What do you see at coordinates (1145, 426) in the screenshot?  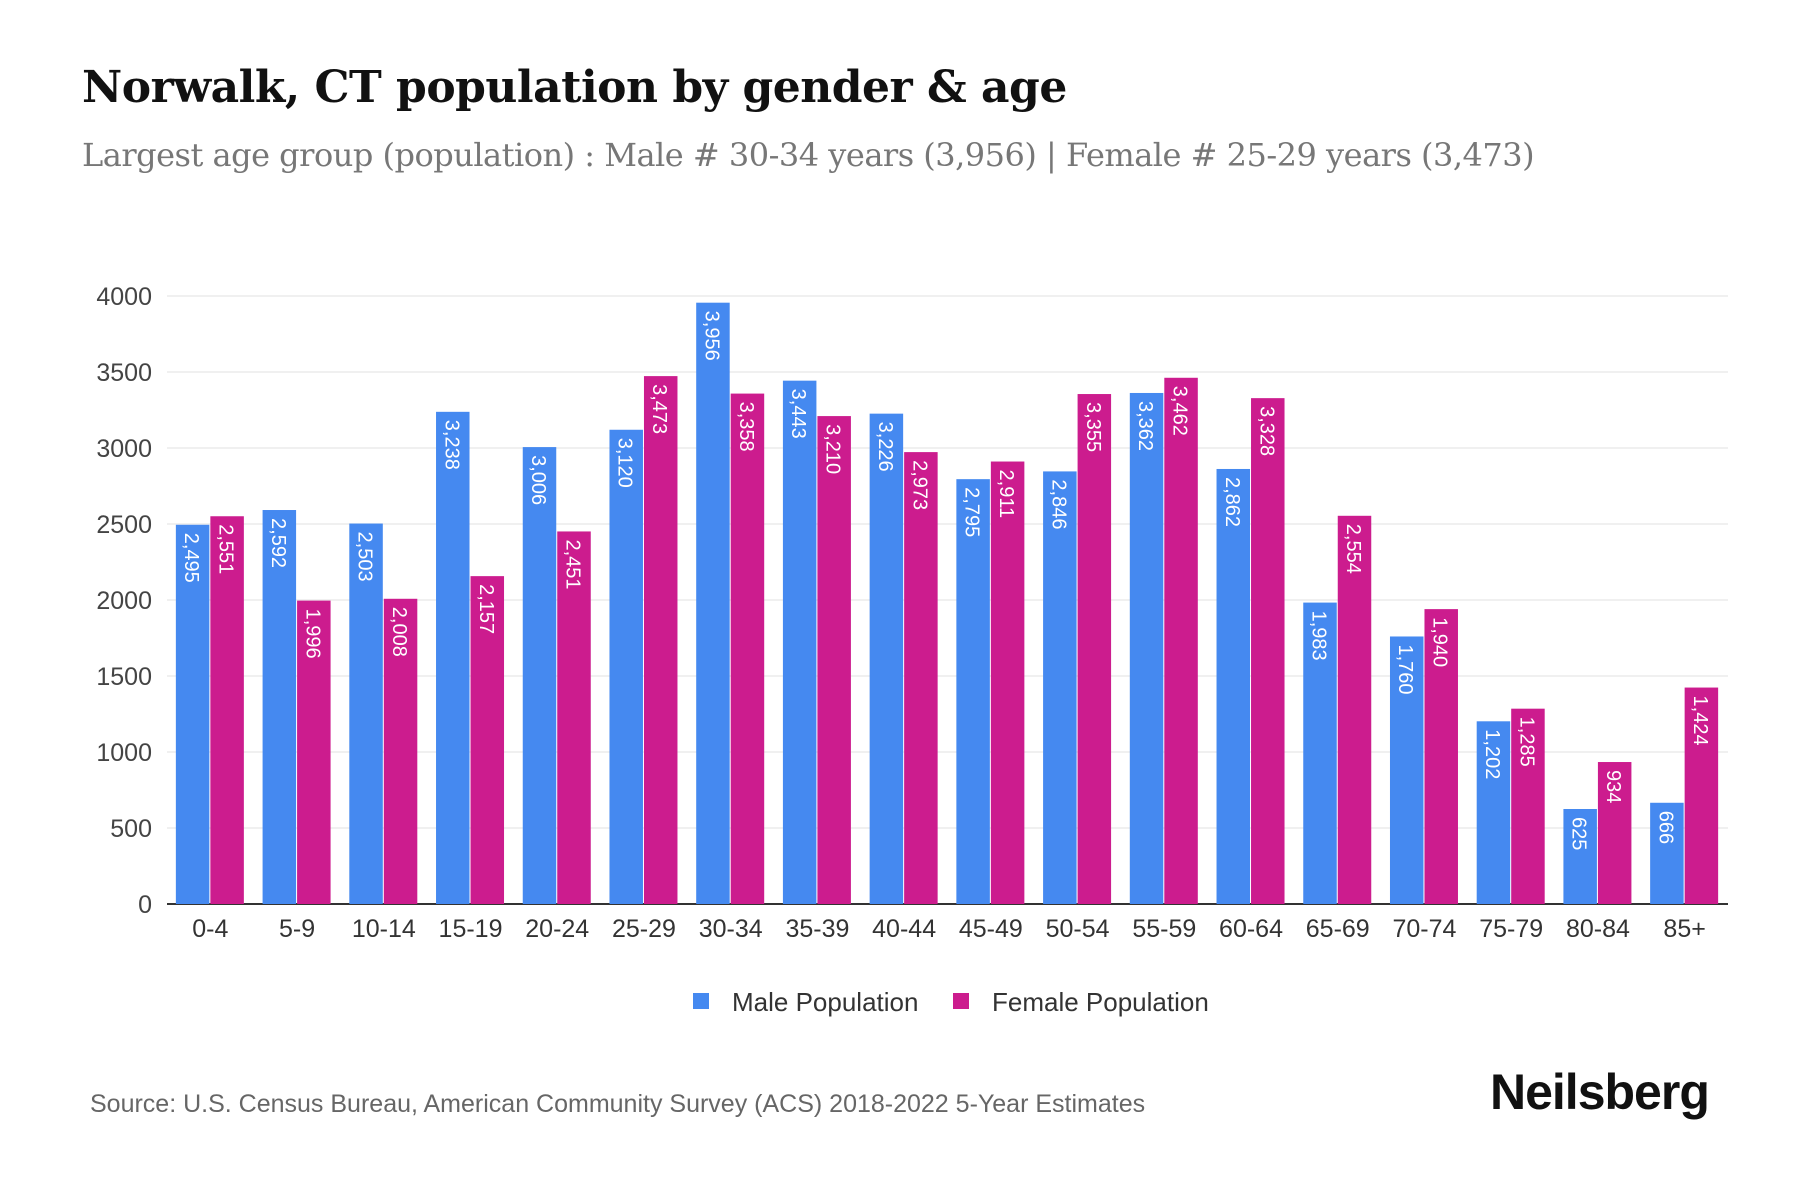 I see `data-label: 3,362` at bounding box center [1145, 426].